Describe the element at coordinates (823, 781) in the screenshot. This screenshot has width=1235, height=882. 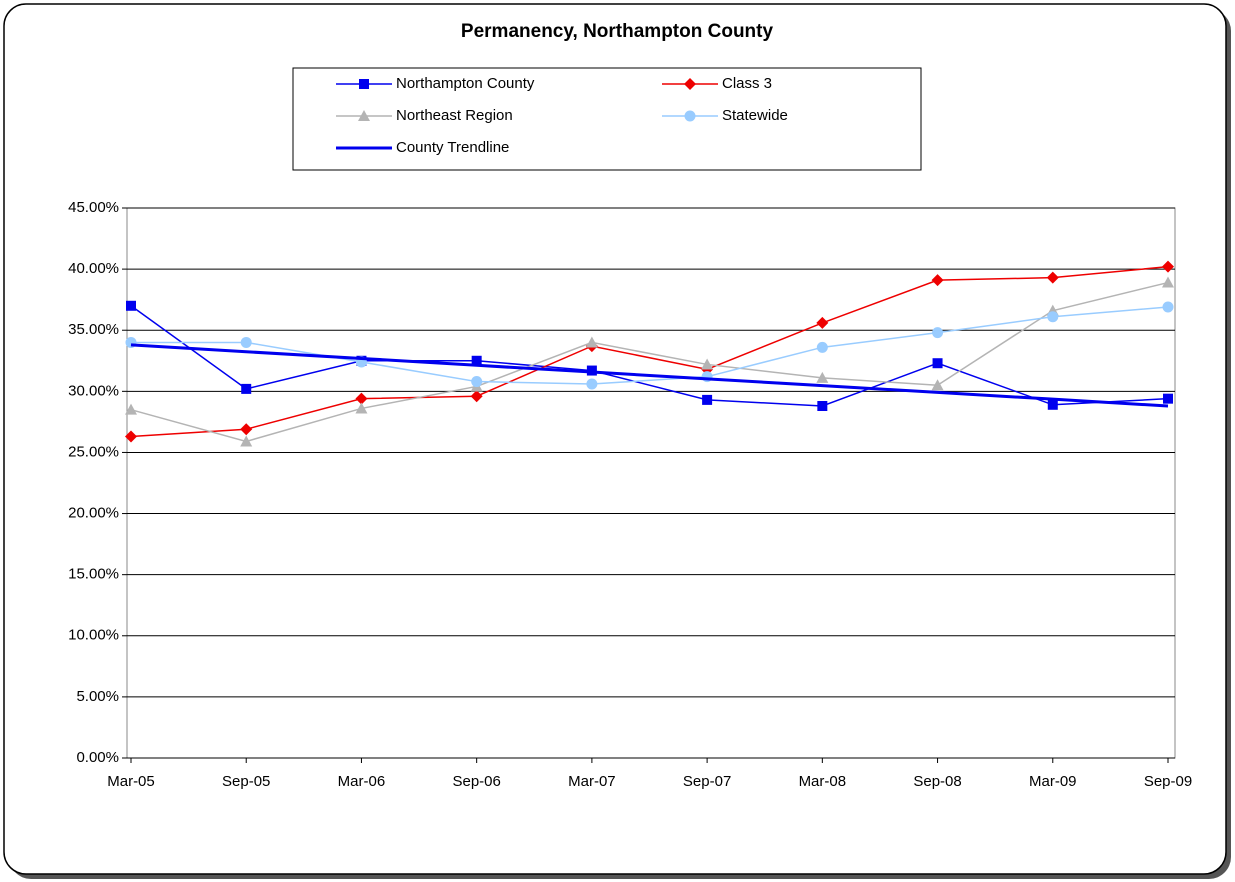
I see `x-tick-label: Mar-08` at that location.